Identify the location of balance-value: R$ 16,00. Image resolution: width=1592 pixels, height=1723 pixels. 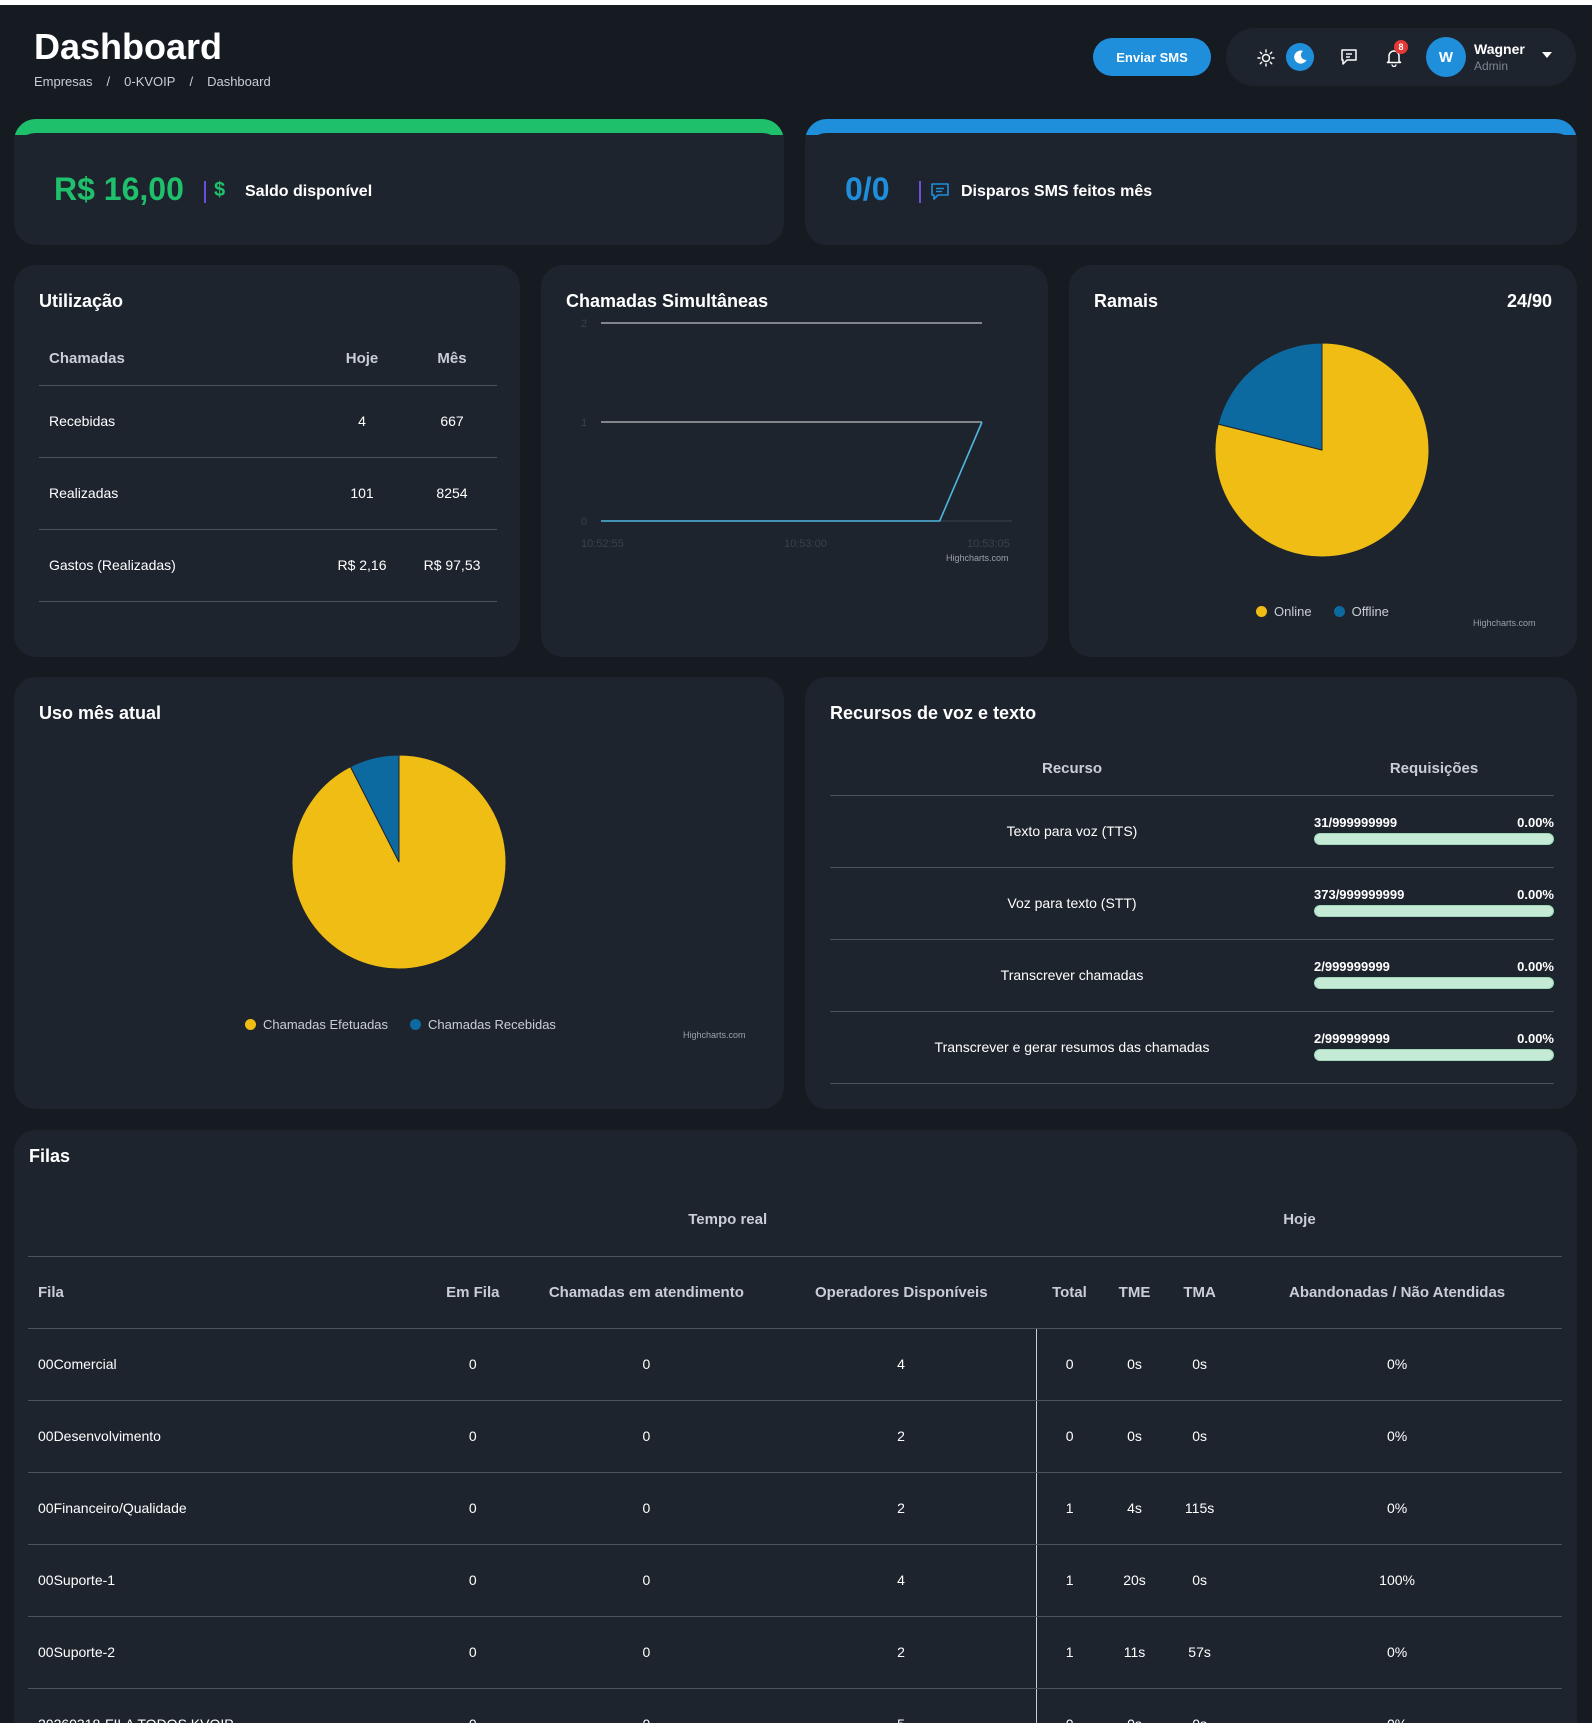
(119, 189).